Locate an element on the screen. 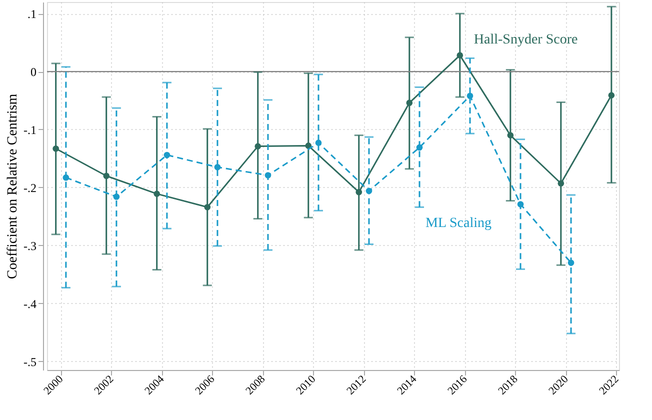  y-tick-label: -.5 is located at coordinates (30, 361).